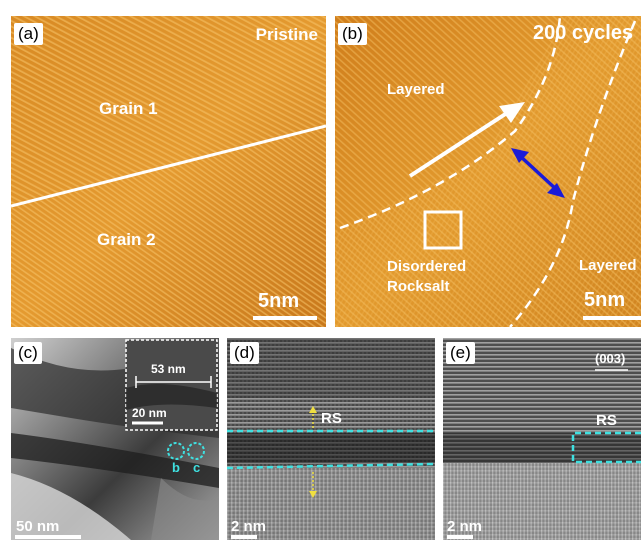 The height and width of the screenshot is (540, 641). What do you see at coordinates (176, 467) in the screenshot?
I see `marker-label-b: b` at bounding box center [176, 467].